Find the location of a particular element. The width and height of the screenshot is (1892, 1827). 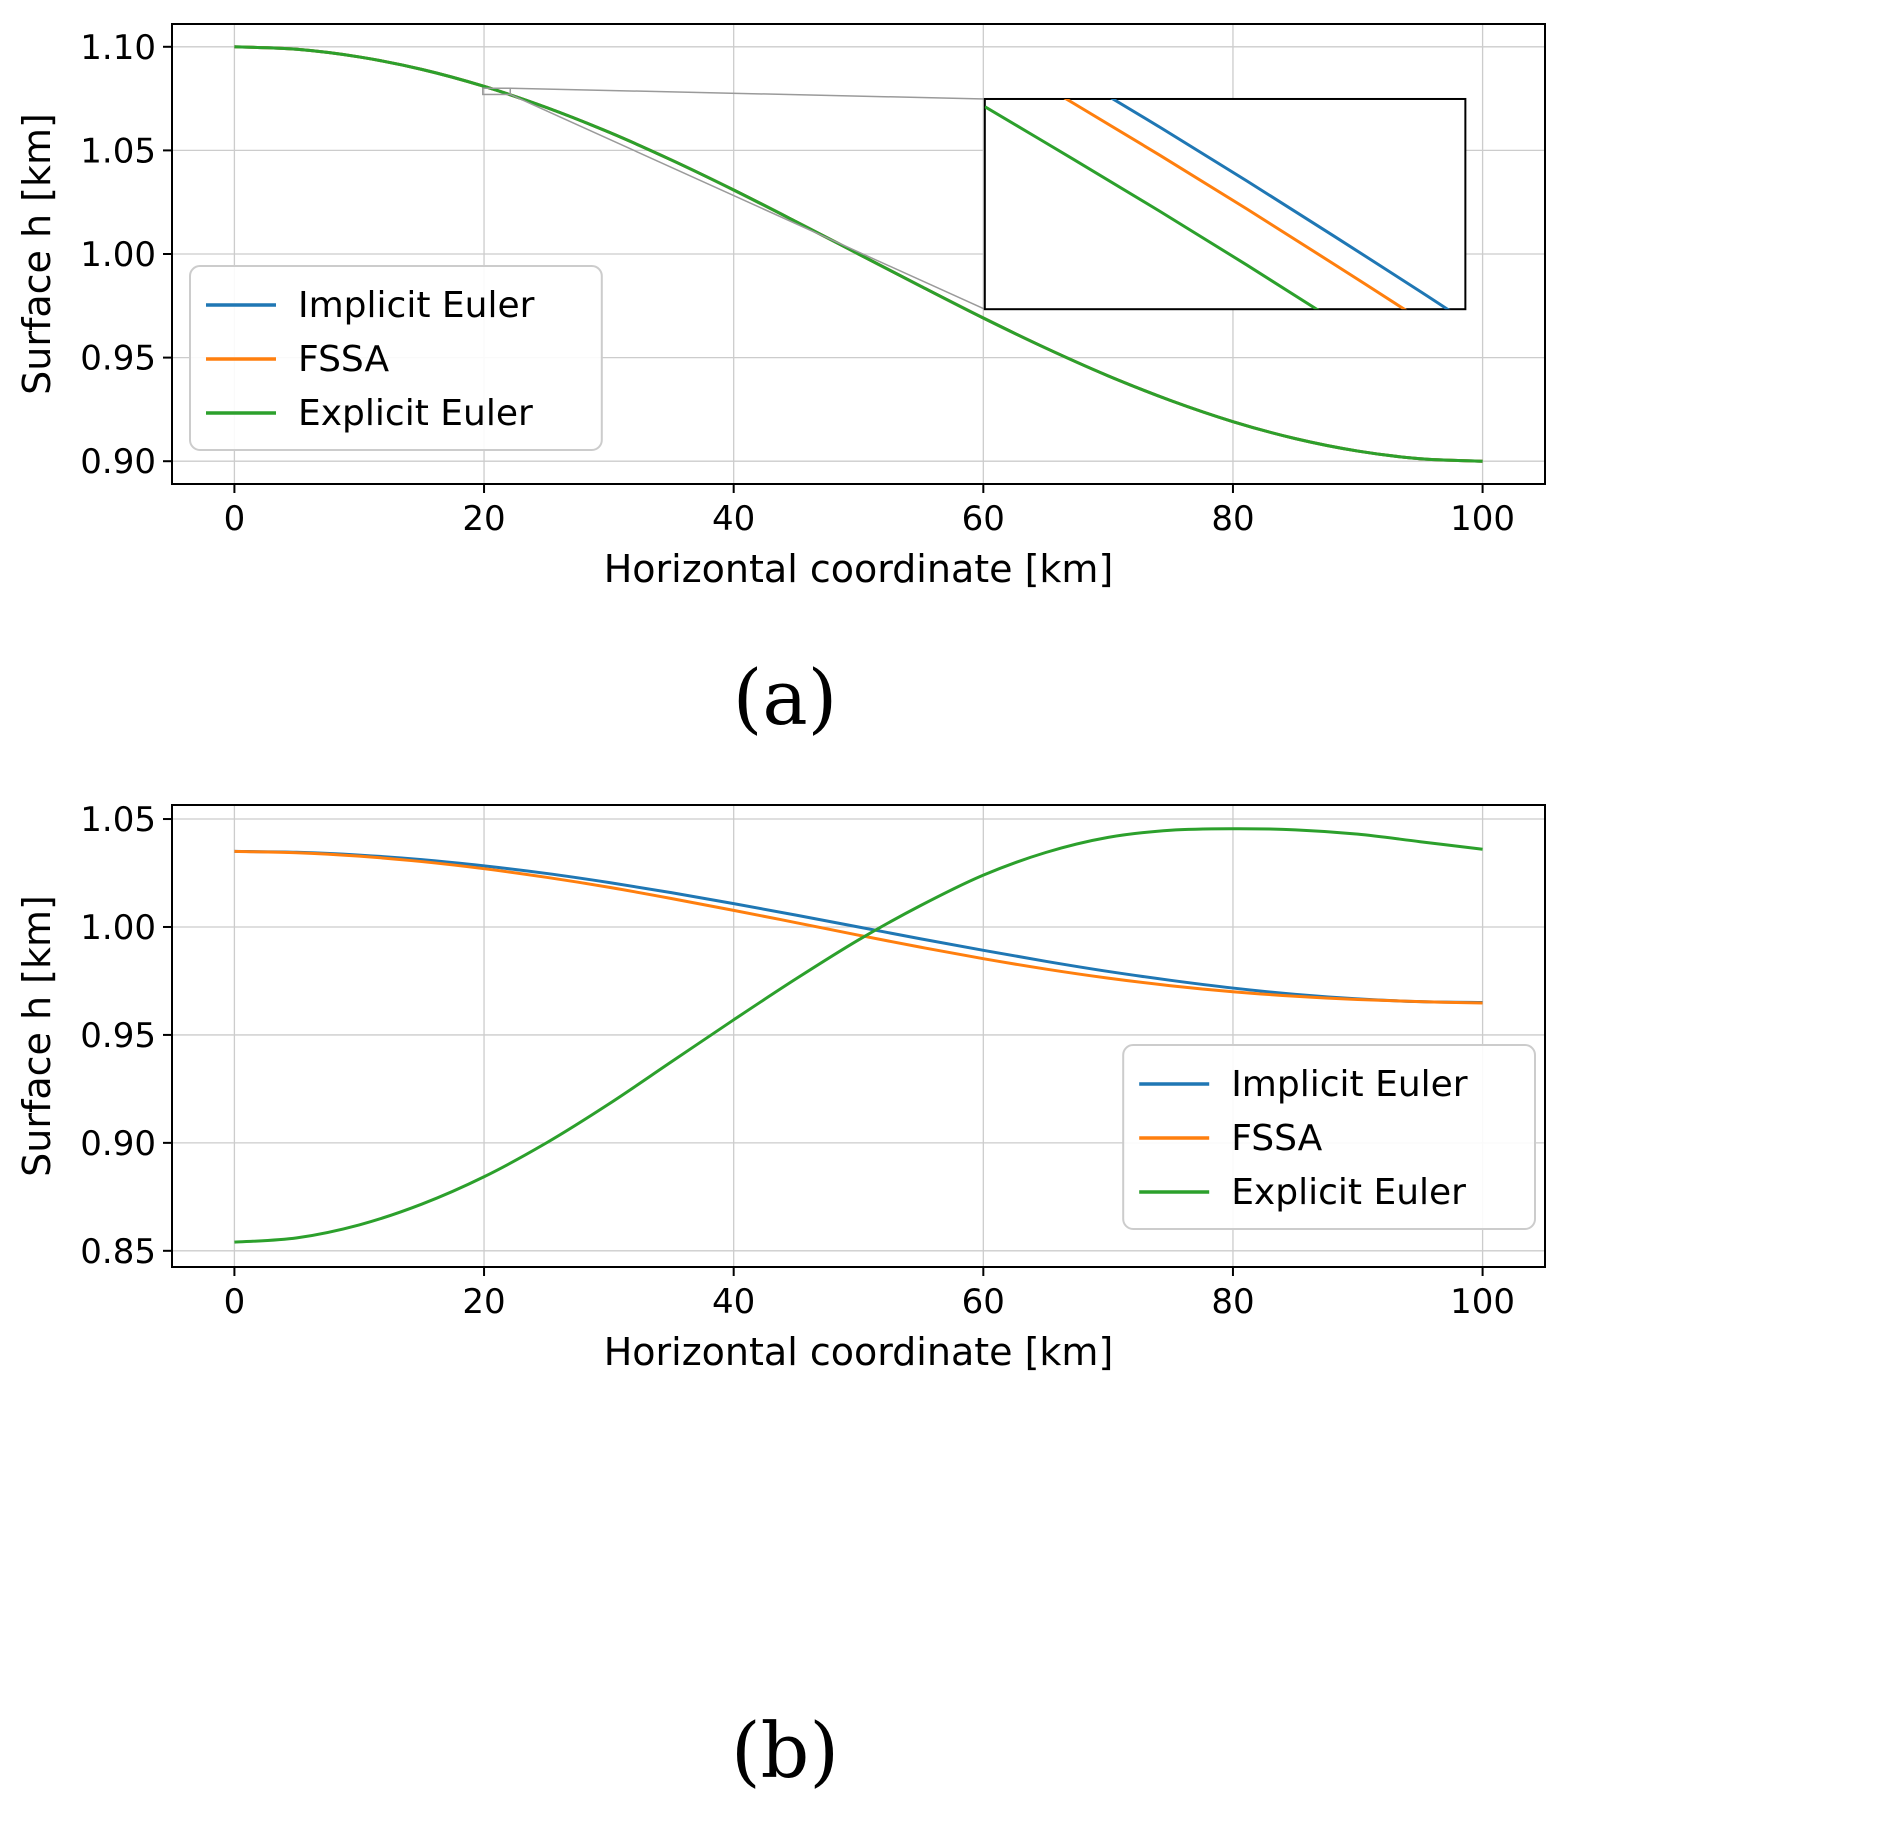

inset-box is located at coordinates (1225, 204).